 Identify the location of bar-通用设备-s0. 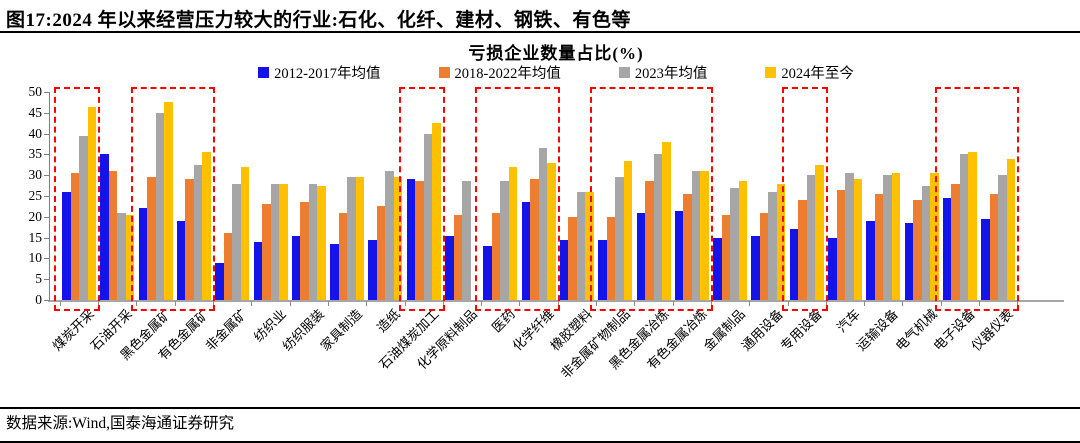
(755, 267).